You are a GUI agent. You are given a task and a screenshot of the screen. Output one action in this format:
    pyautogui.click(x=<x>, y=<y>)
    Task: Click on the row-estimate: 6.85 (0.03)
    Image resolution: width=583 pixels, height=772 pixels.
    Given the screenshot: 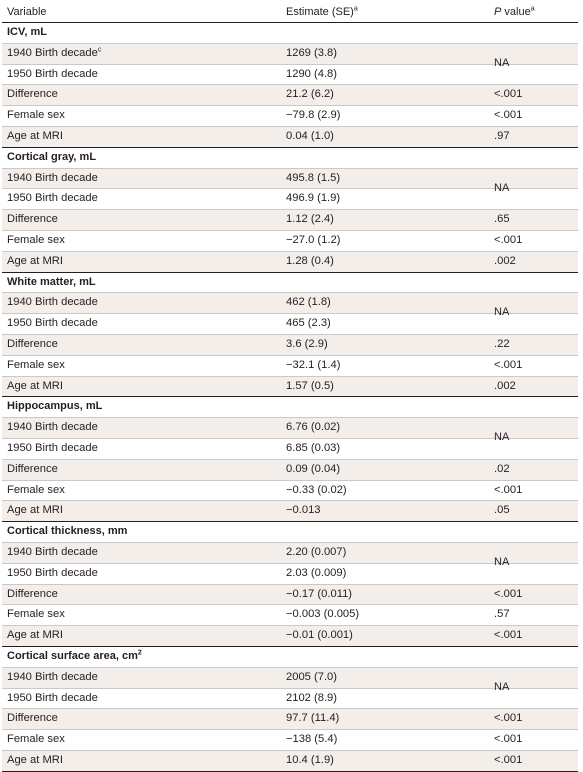 What is the action you would take?
    pyautogui.click(x=313, y=447)
    